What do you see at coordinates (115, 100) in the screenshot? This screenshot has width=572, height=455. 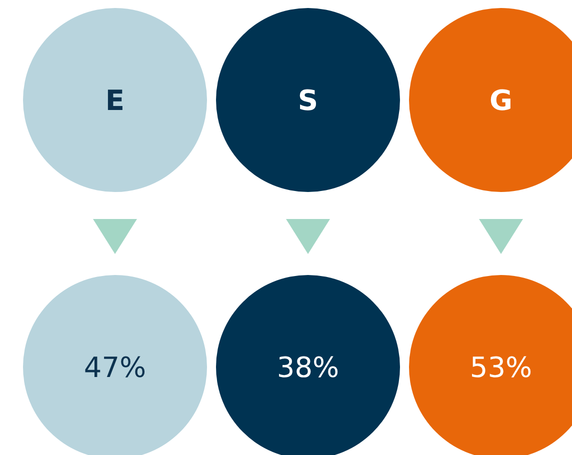 I see `category-label: E` at bounding box center [115, 100].